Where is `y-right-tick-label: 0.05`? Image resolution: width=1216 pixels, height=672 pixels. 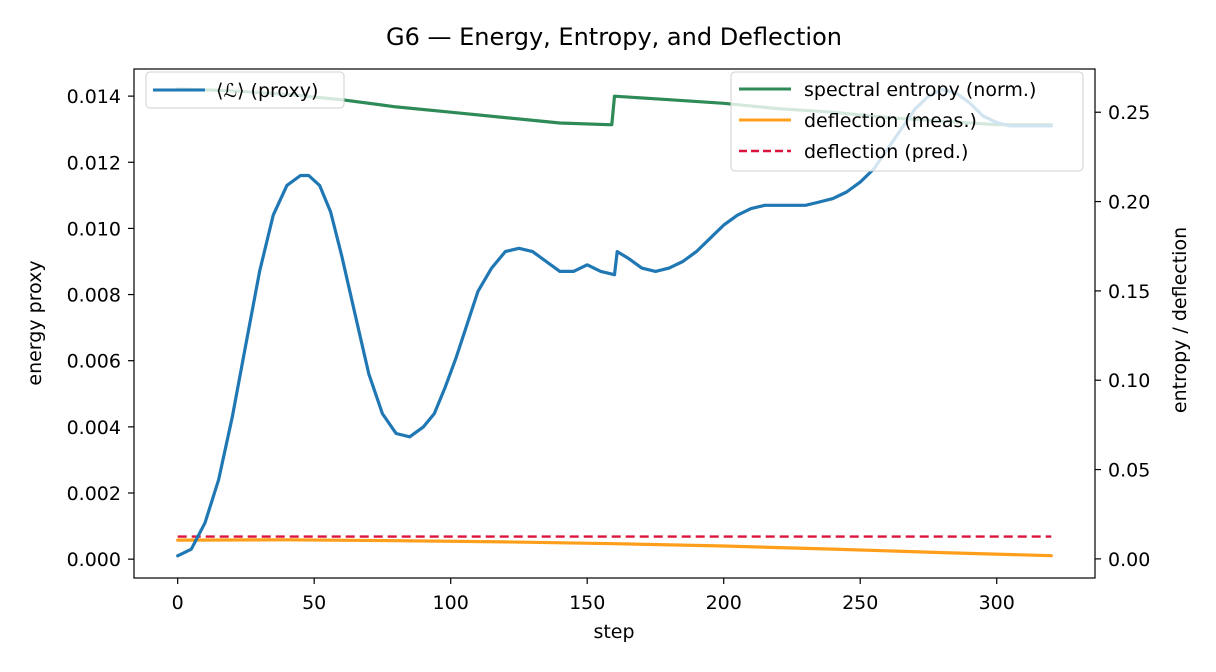 y-right-tick-label: 0.05 is located at coordinates (1129, 471).